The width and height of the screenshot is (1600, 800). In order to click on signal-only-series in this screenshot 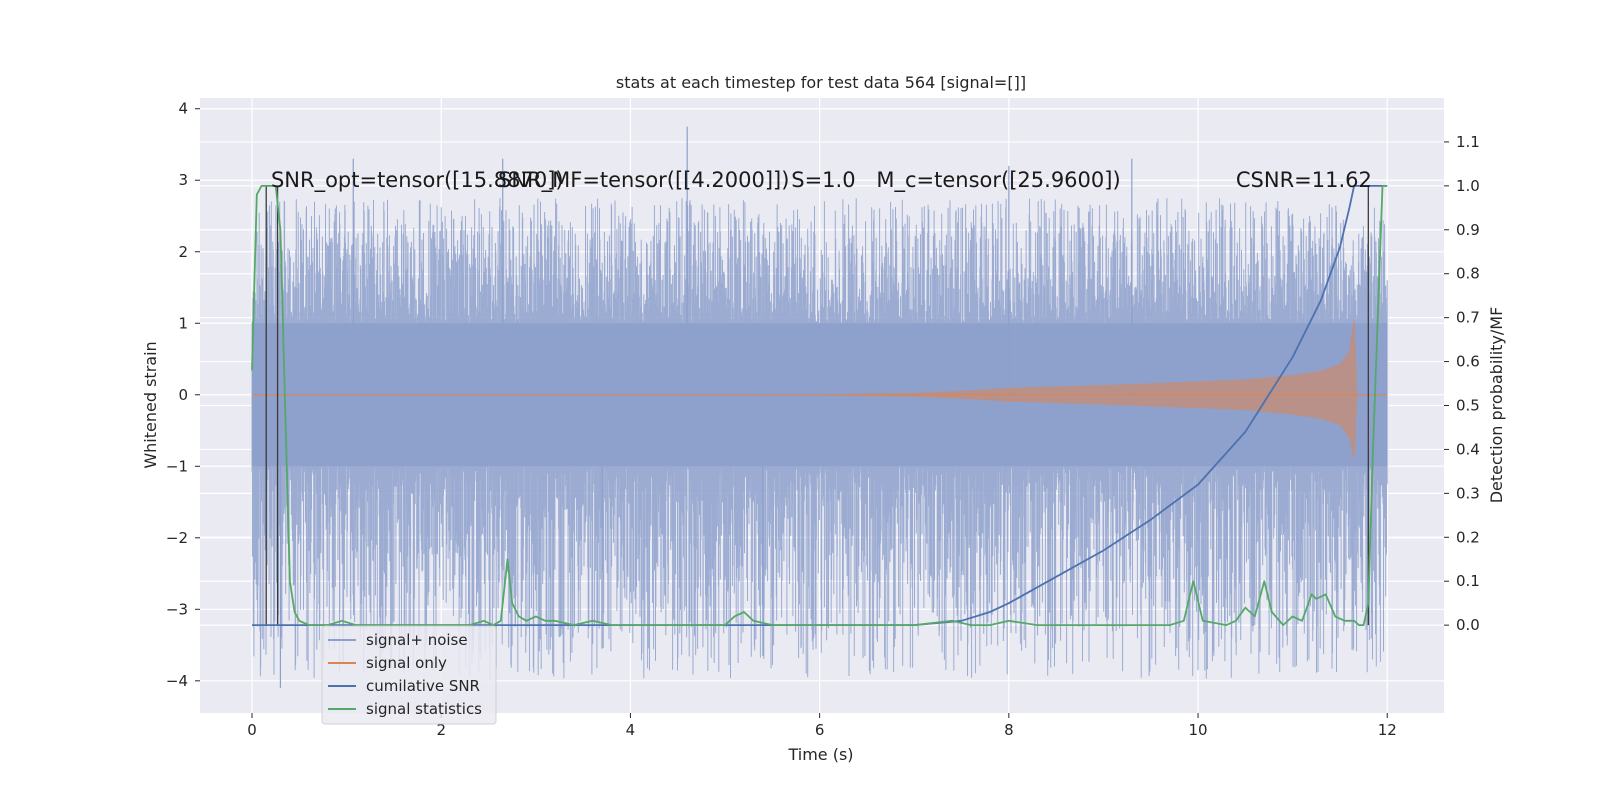, I will do `click(820, 389)`.